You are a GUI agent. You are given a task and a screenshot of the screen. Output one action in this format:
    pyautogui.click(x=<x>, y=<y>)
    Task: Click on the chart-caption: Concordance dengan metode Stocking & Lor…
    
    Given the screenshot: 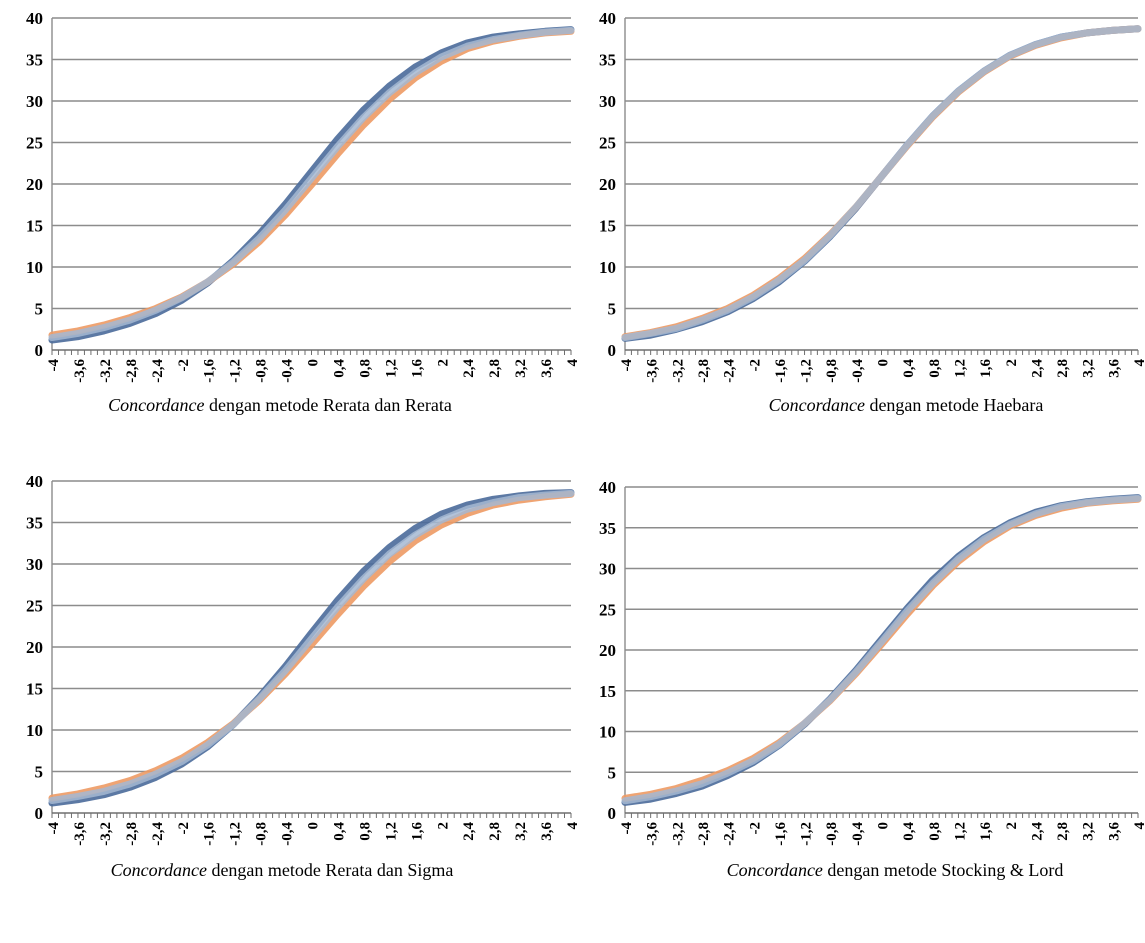 What is the action you would take?
    pyautogui.click(x=895, y=870)
    